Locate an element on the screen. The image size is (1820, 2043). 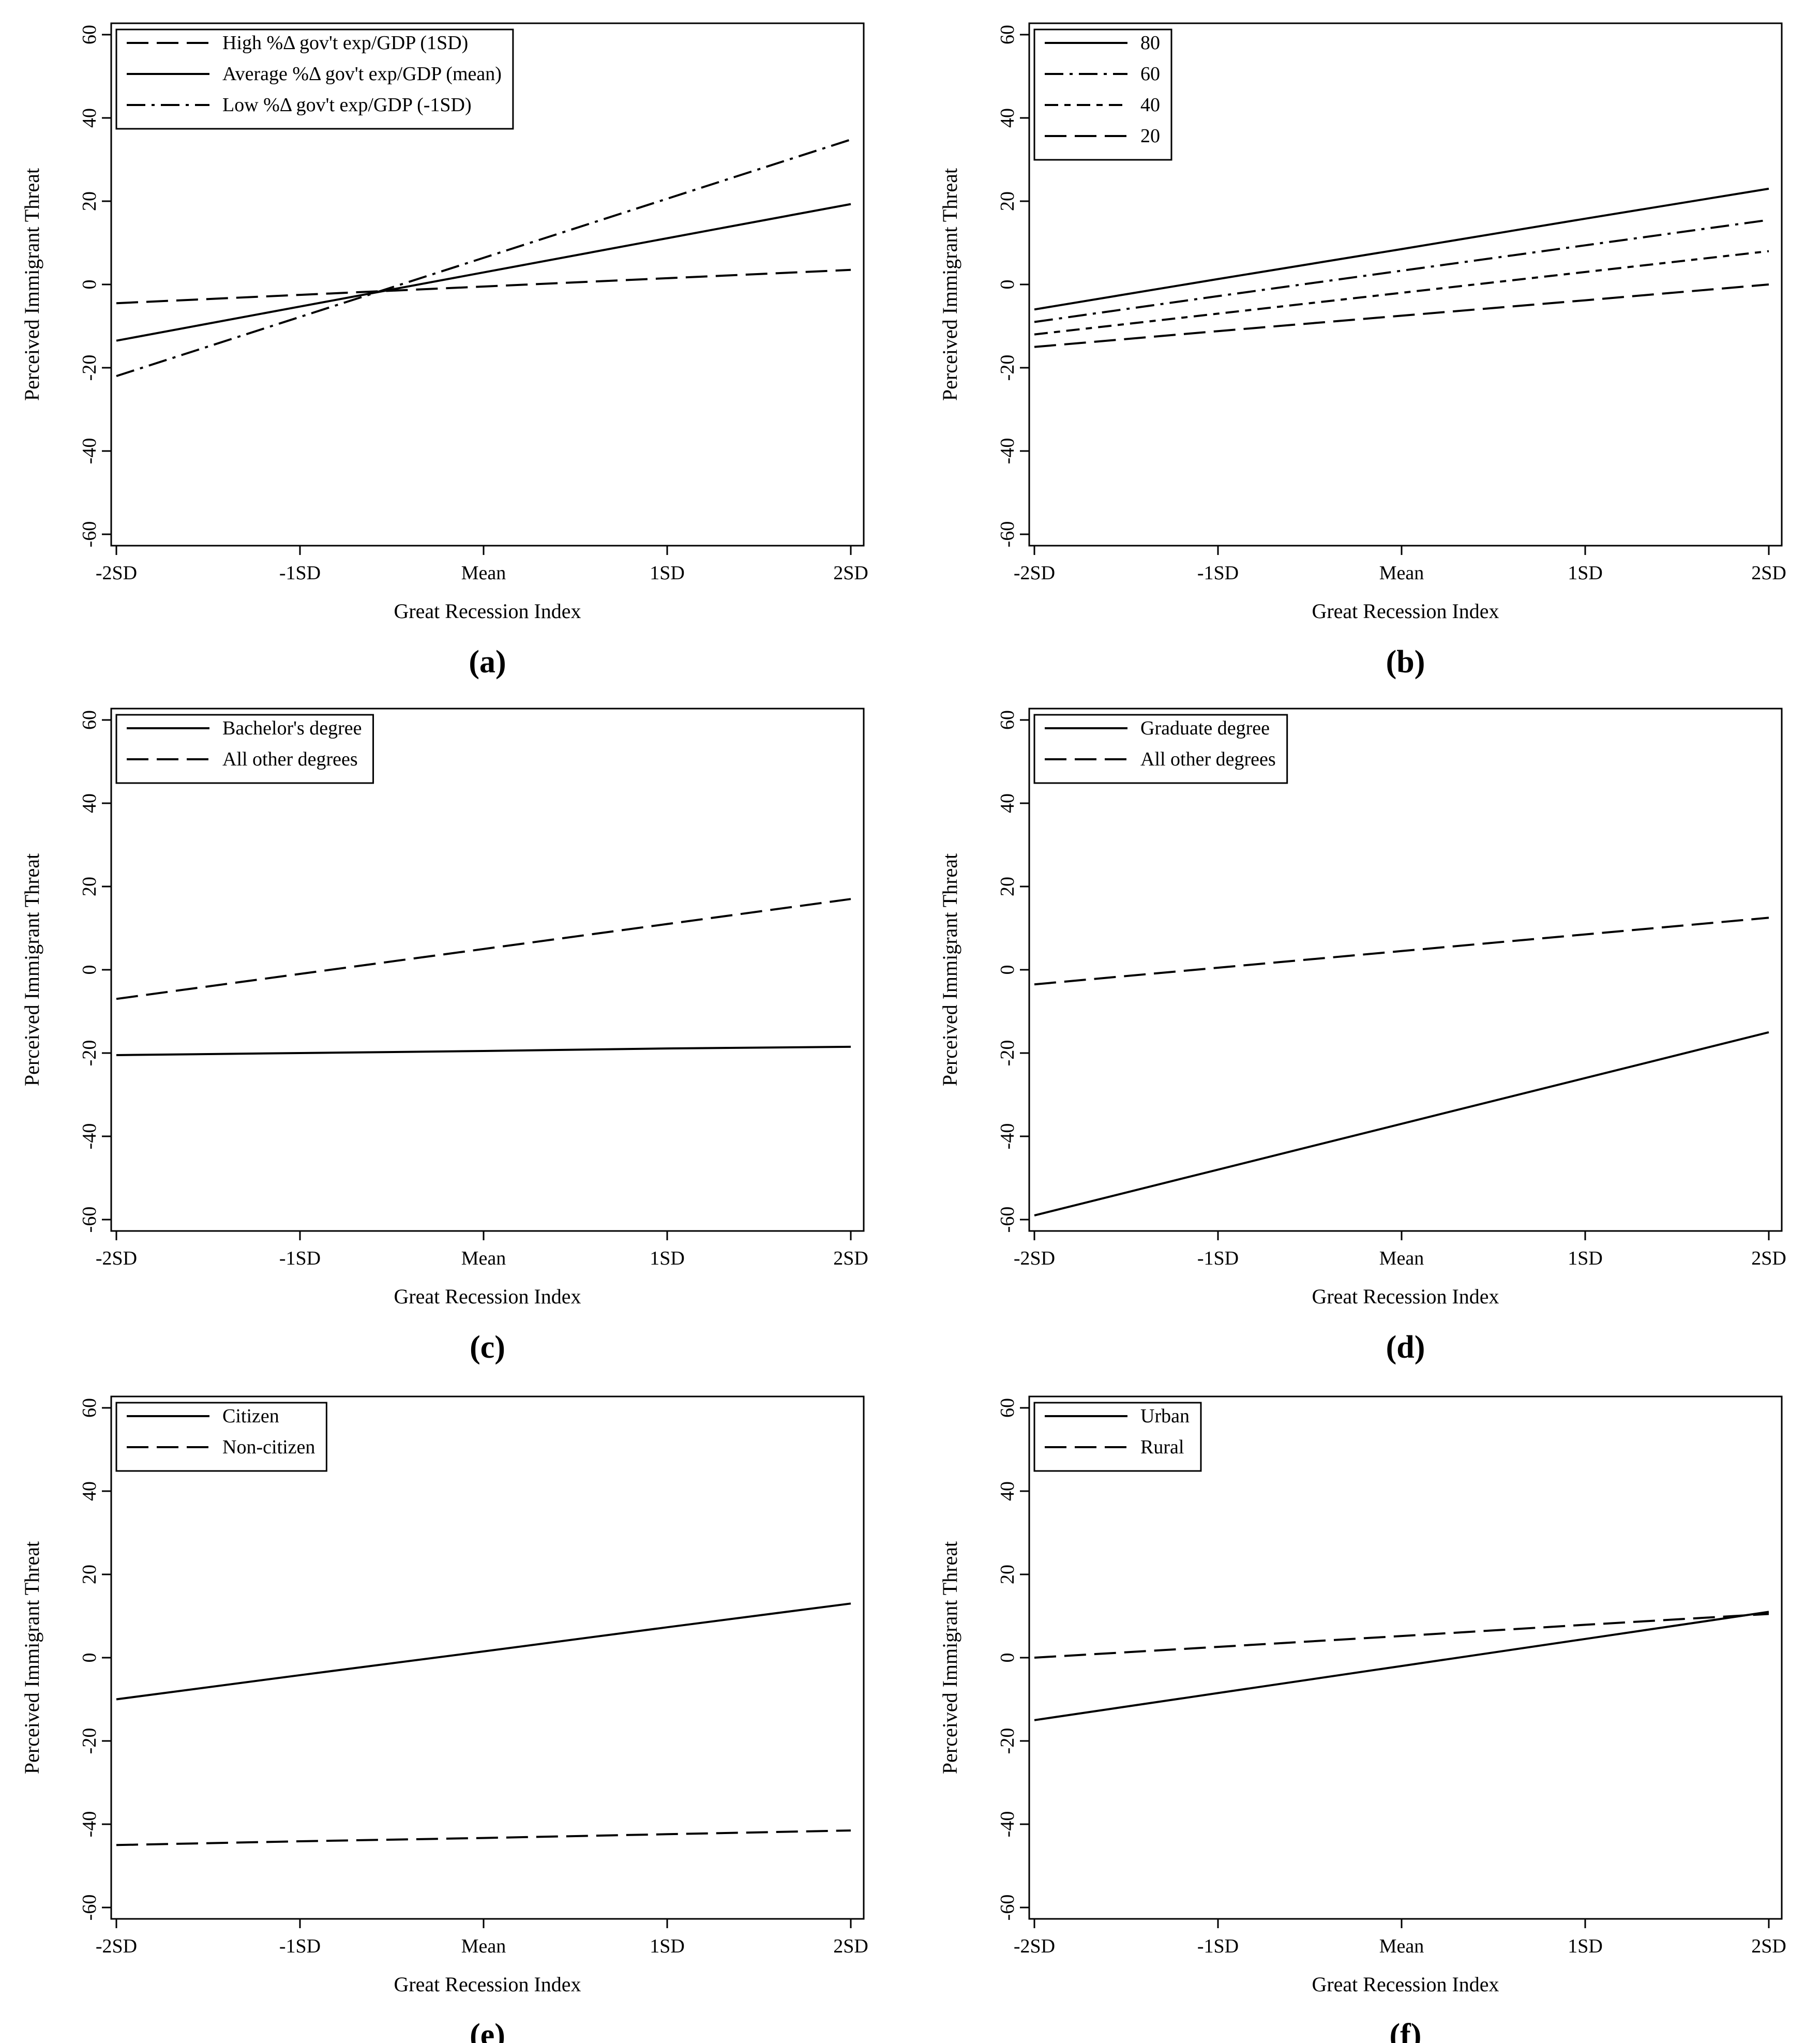
legend: Bachelor's degree All other degrees is located at coordinates (245, 749).